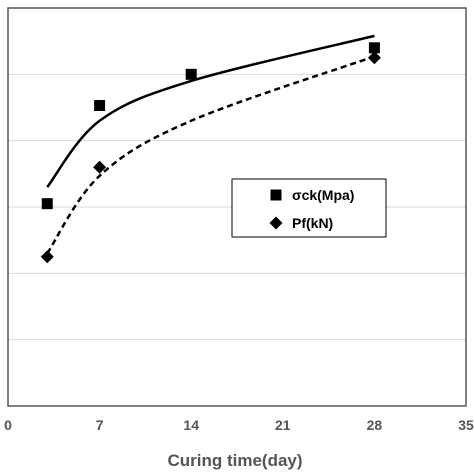 The image size is (474, 474). What do you see at coordinates (234, 460) in the screenshot?
I see `x-axis-title: Curing time(day)` at bounding box center [234, 460].